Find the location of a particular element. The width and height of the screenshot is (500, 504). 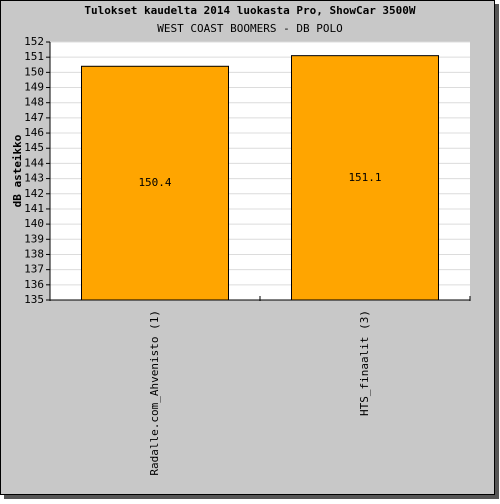

y-tick-label: 140 is located at coordinates (34, 223).